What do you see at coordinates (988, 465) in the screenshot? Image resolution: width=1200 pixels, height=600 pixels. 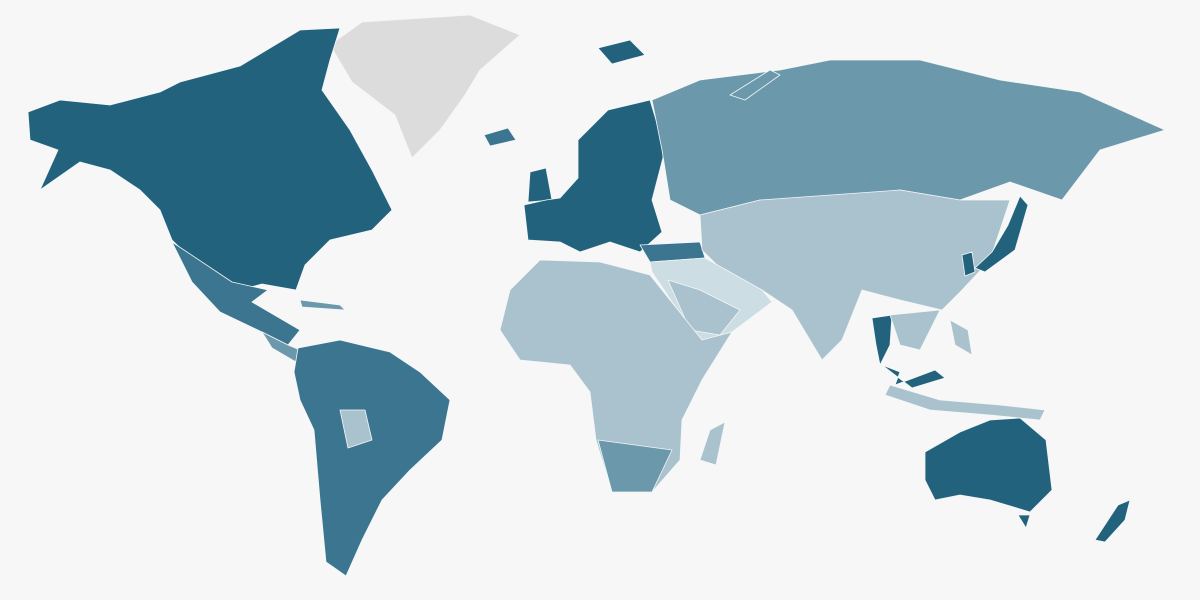 I see `region-australia` at bounding box center [988, 465].